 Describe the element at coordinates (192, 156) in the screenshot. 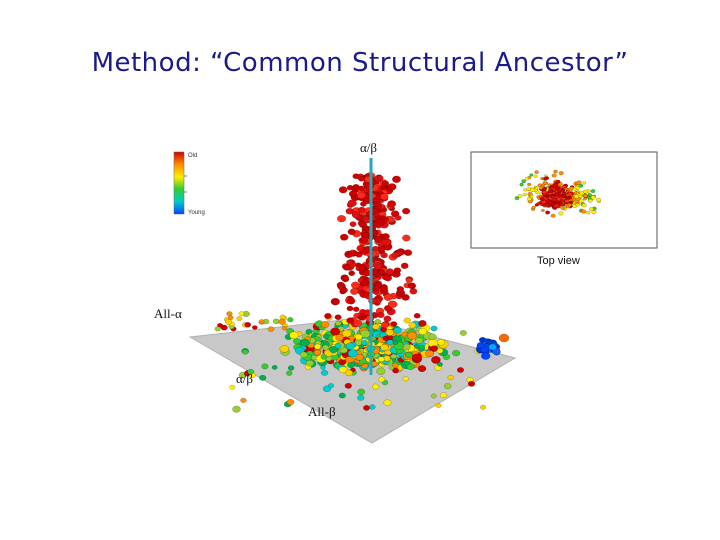

I see `legend-old-label: Old` at that location.